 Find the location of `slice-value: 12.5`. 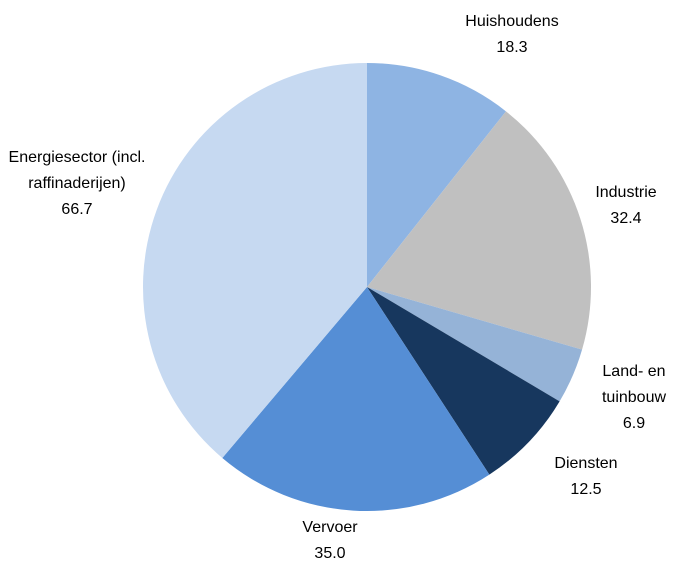

slice-value: 12.5 is located at coordinates (586, 489).